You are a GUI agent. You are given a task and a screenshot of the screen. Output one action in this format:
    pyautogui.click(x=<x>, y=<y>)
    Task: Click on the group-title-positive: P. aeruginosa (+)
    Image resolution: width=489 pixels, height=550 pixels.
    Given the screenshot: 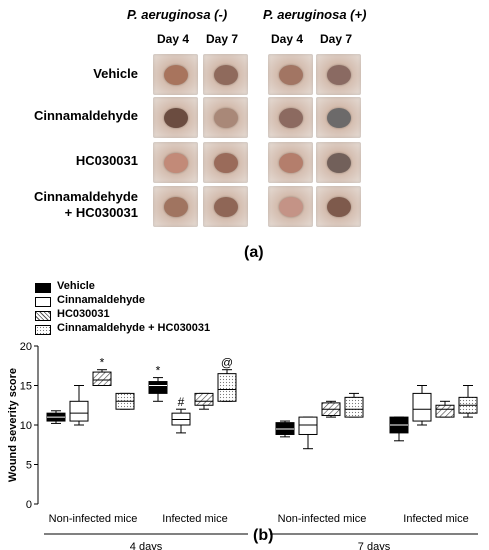 What is the action you would take?
    pyautogui.click(x=315, y=14)
    